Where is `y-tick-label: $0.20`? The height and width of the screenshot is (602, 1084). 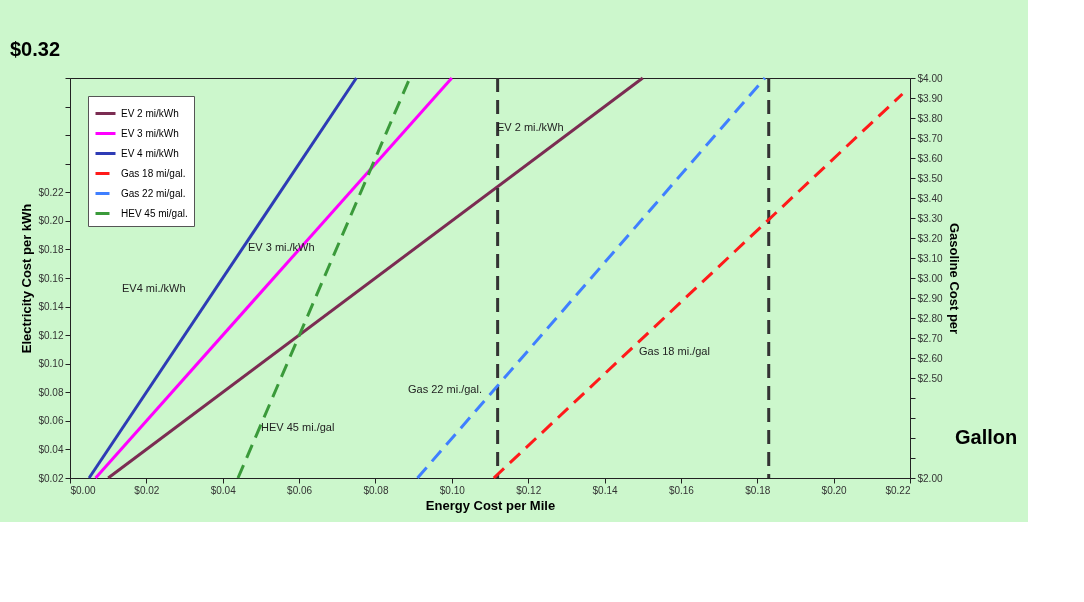
y-tick-label: $0.20 is located at coordinates (51, 221).